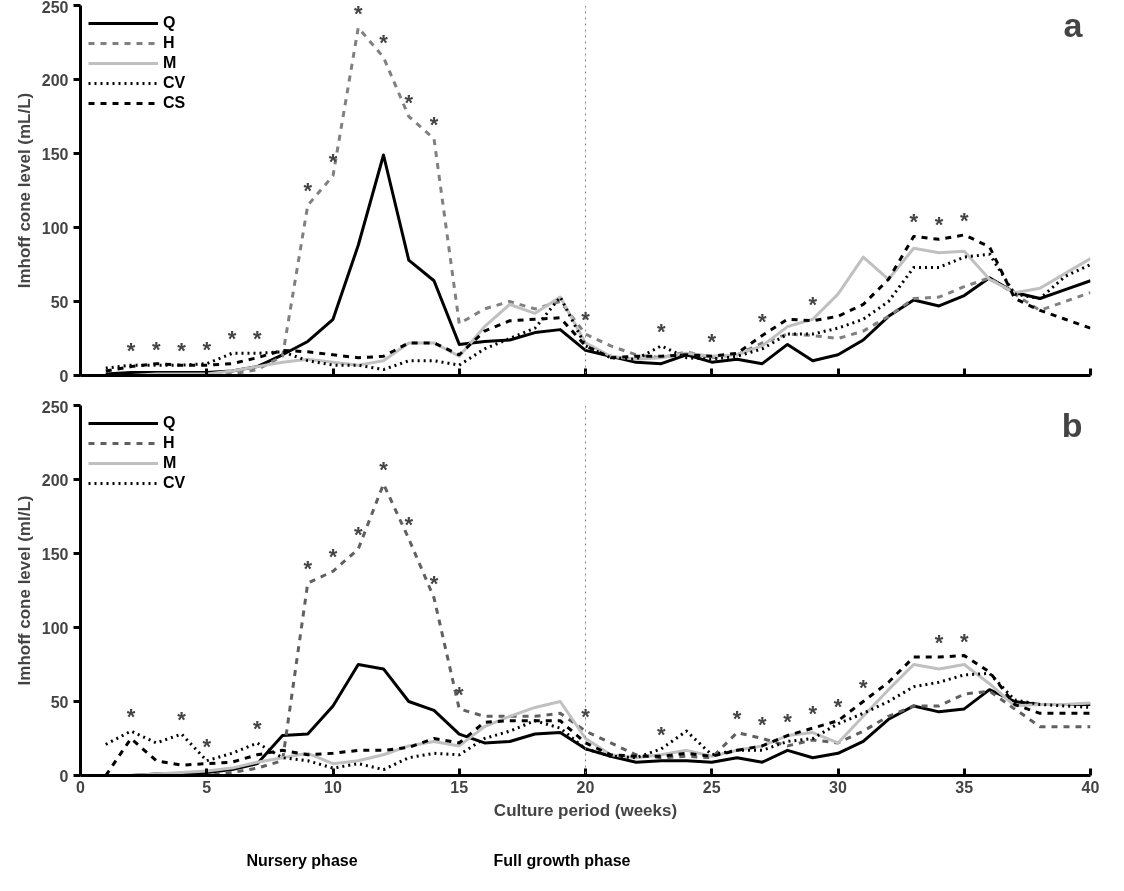 Image resolution: width=1124 pixels, height=891 pixels. What do you see at coordinates (24, 590) in the screenshot?
I see `y-axis-title: Imhoff cone level (ml/L)` at bounding box center [24, 590].